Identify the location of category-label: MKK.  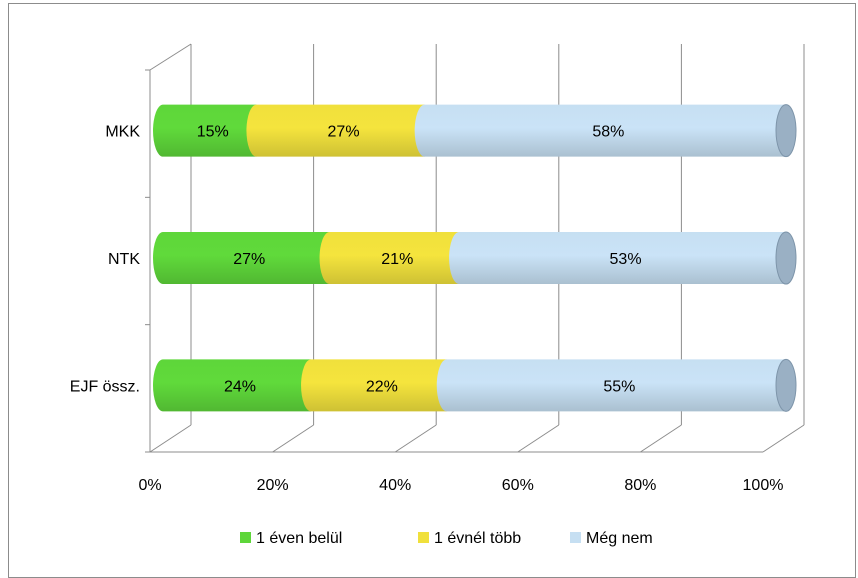
(122, 132).